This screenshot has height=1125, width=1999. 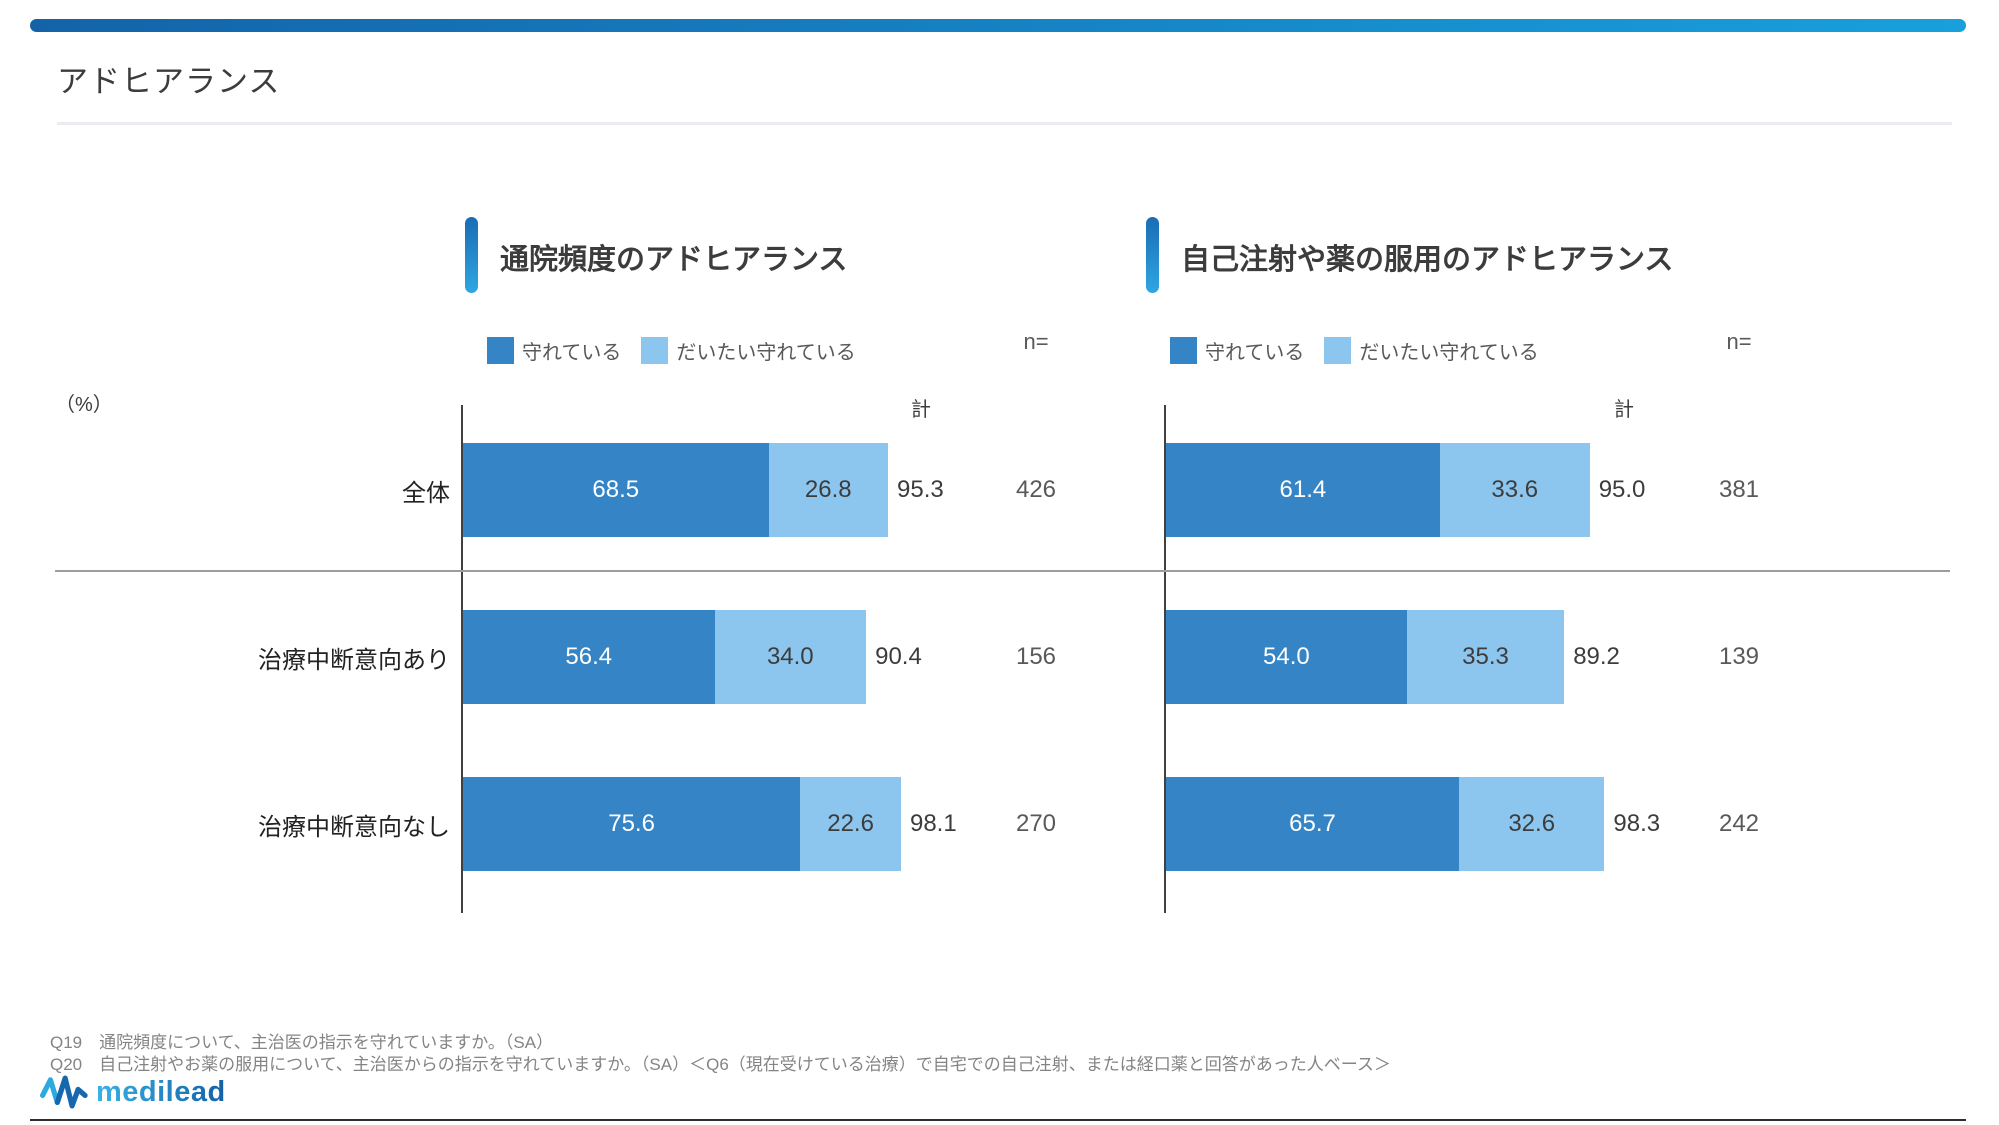 I want to click on total-value: 90.4, so click(x=898, y=656).